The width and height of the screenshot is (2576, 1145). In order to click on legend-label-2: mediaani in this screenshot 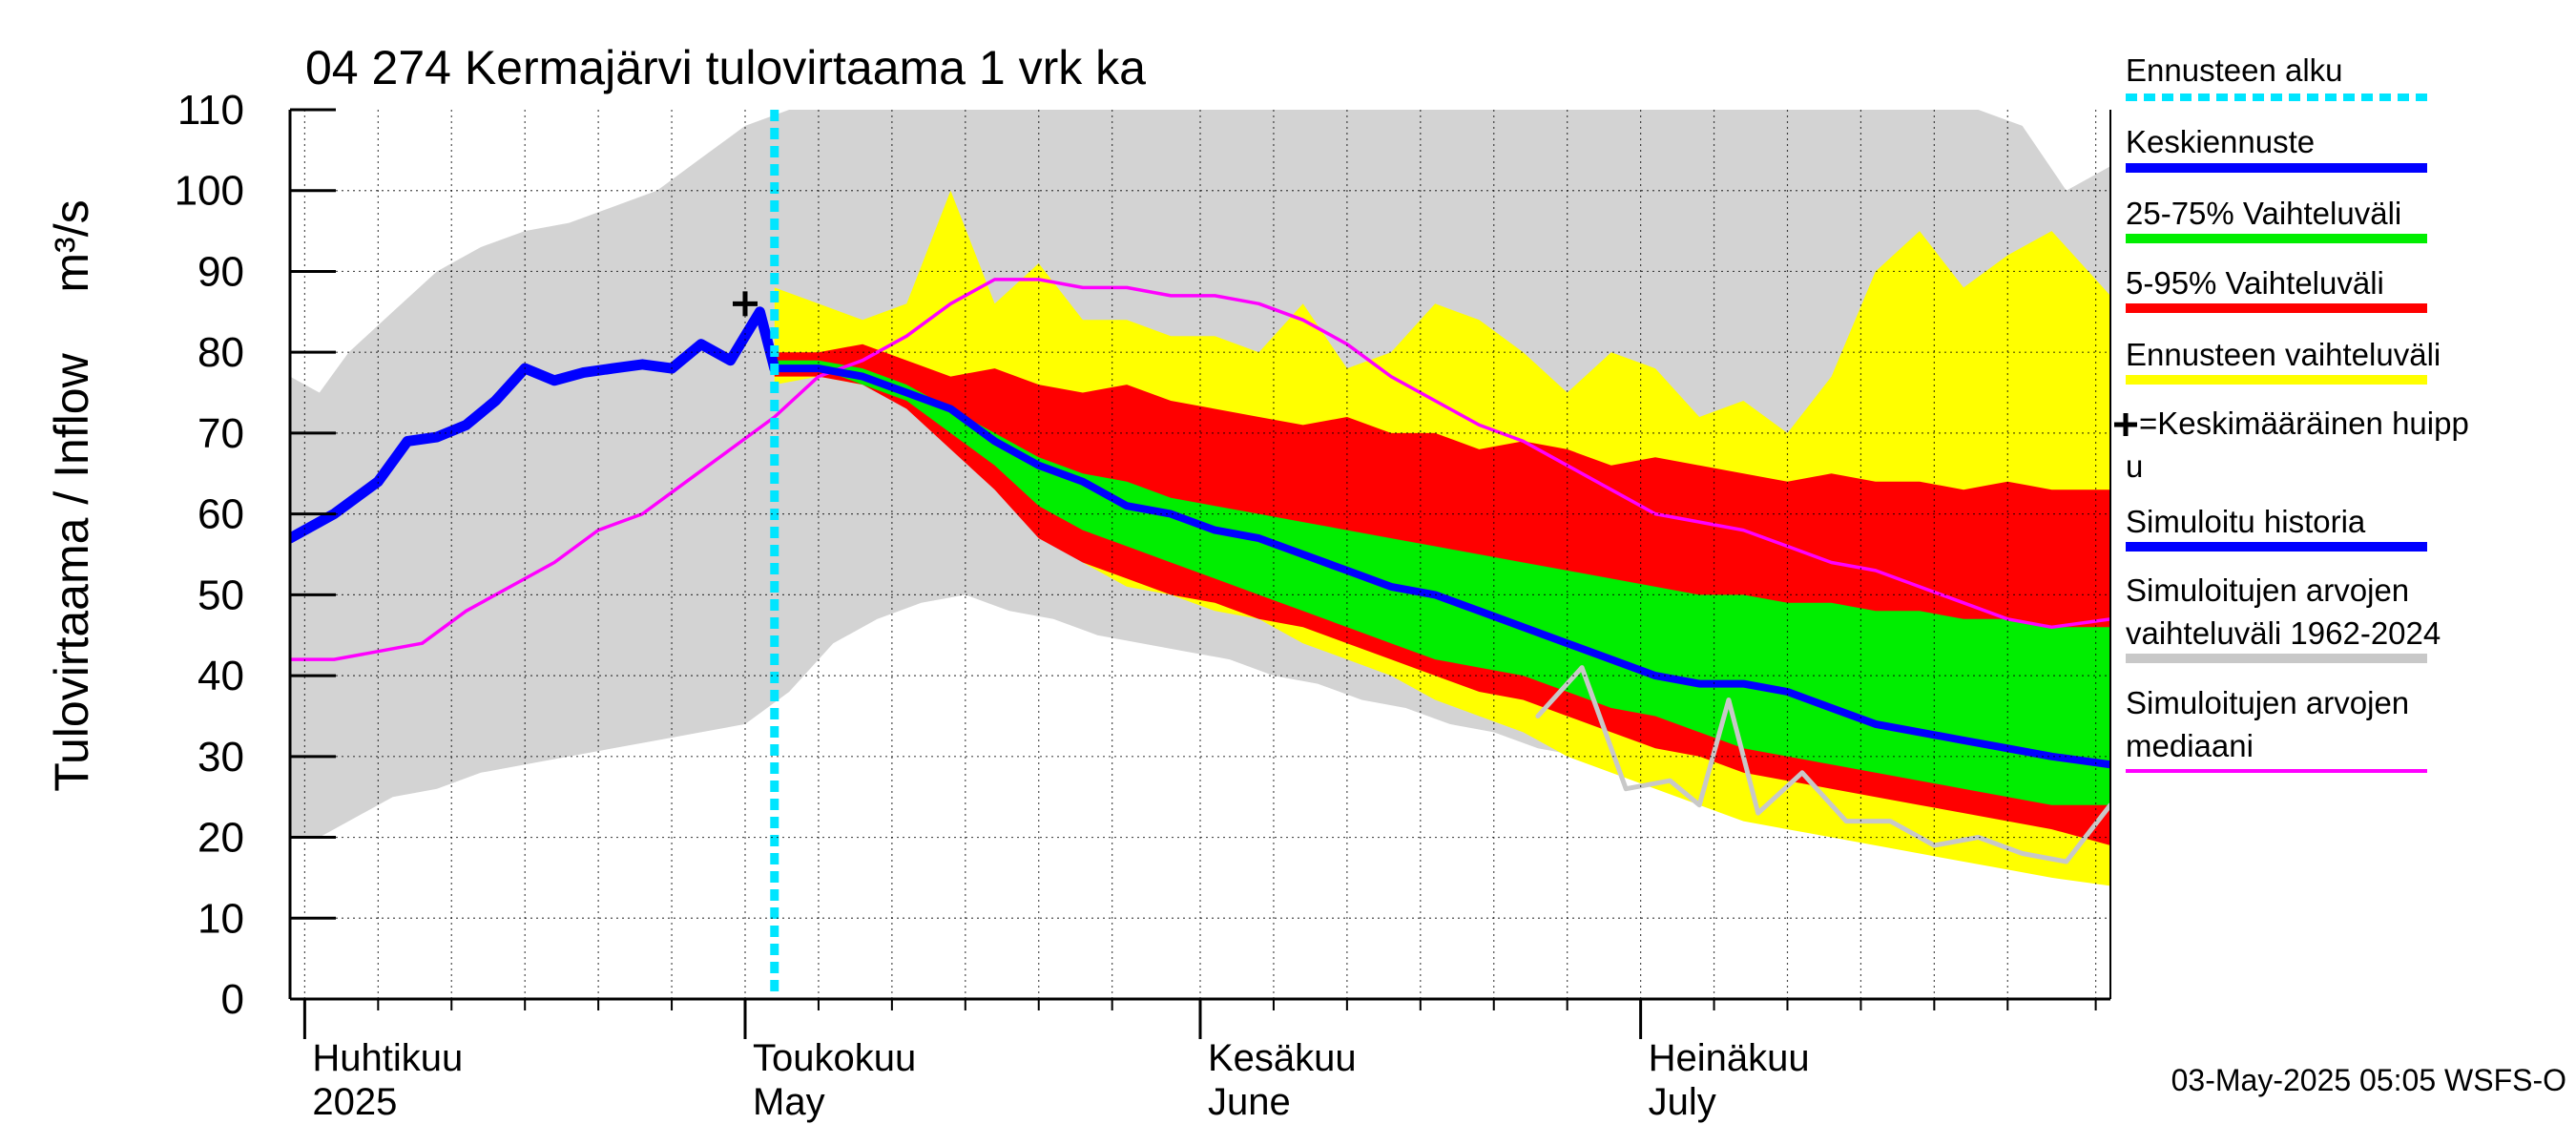, I will do `click(2190, 745)`.